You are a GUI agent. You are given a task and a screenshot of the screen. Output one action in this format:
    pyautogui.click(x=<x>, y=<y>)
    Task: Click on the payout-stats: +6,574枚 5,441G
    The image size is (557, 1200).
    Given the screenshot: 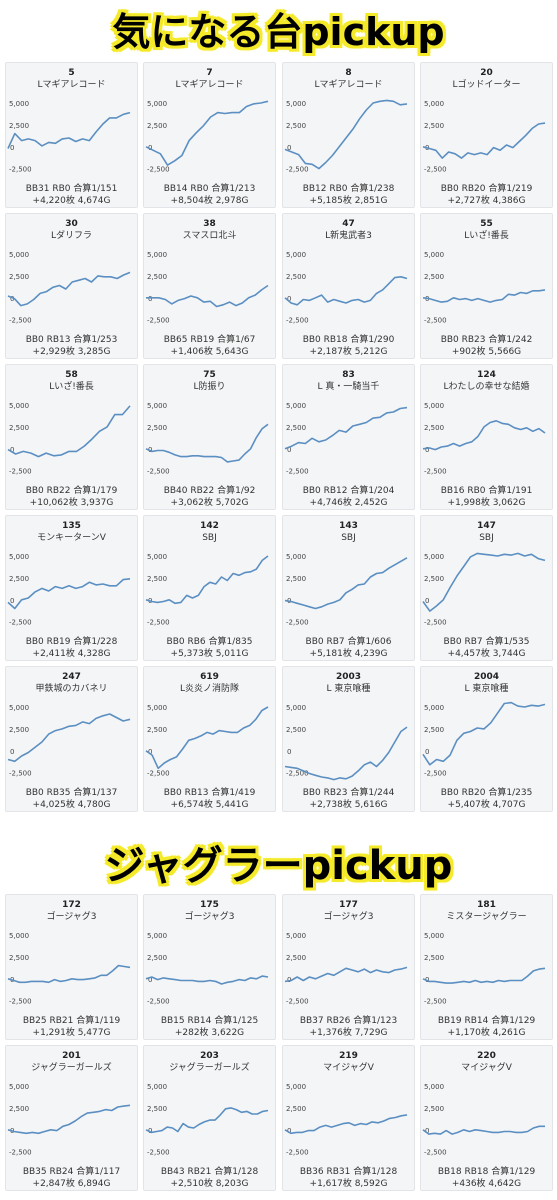 What is the action you would take?
    pyautogui.click(x=209, y=805)
    